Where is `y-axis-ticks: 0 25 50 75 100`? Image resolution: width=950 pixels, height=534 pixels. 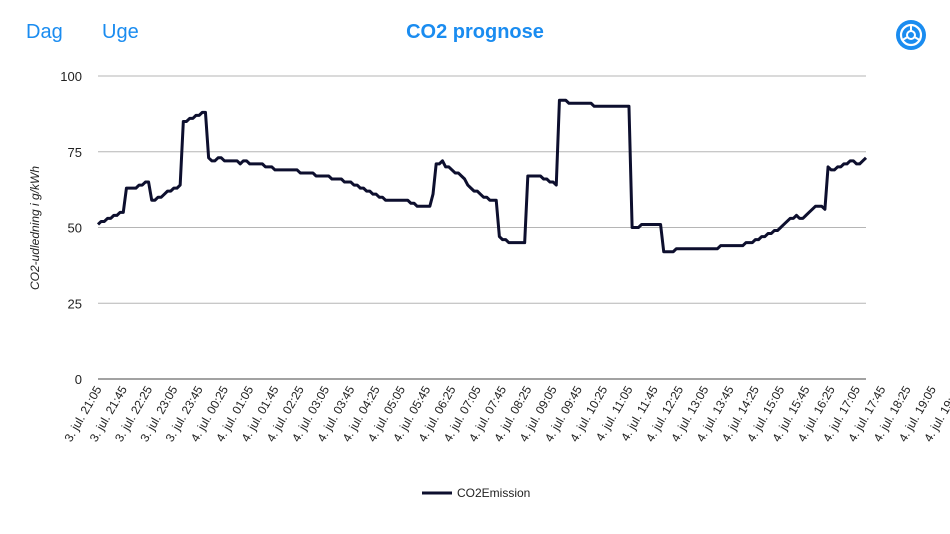
y-axis-ticks: 0 25 50 75 100 is located at coordinates (71, 228).